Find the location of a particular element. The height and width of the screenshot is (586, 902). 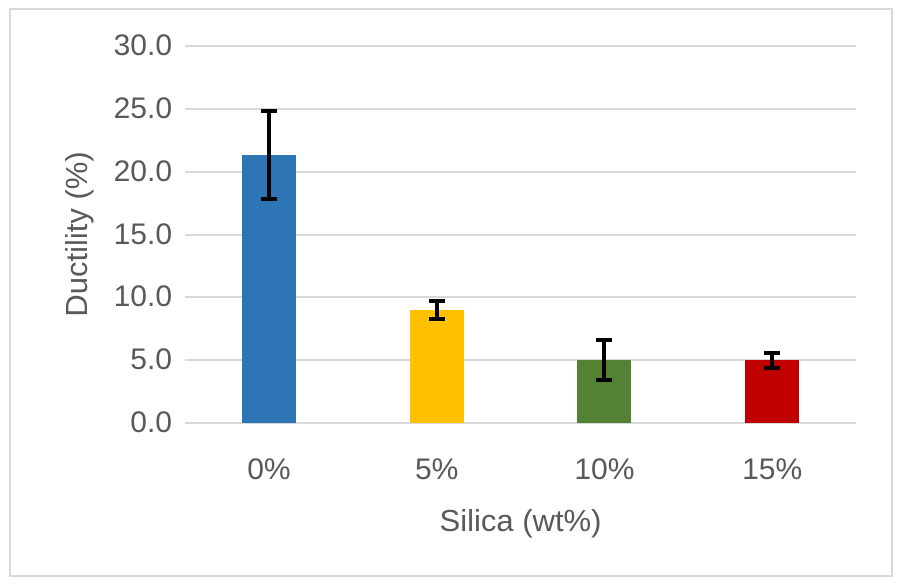

y-tick-label: 10.0 is located at coordinates (142, 297).